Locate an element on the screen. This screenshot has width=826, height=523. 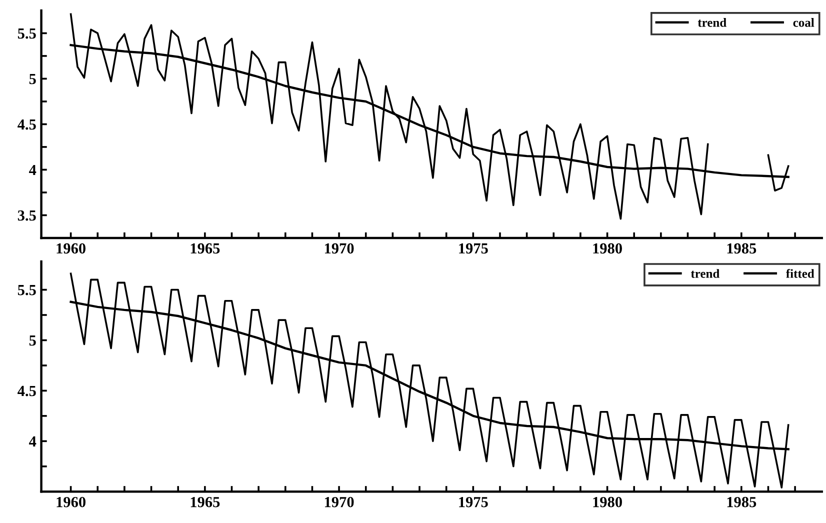
y-tick-label: 3.5 is located at coordinates (27, 215).